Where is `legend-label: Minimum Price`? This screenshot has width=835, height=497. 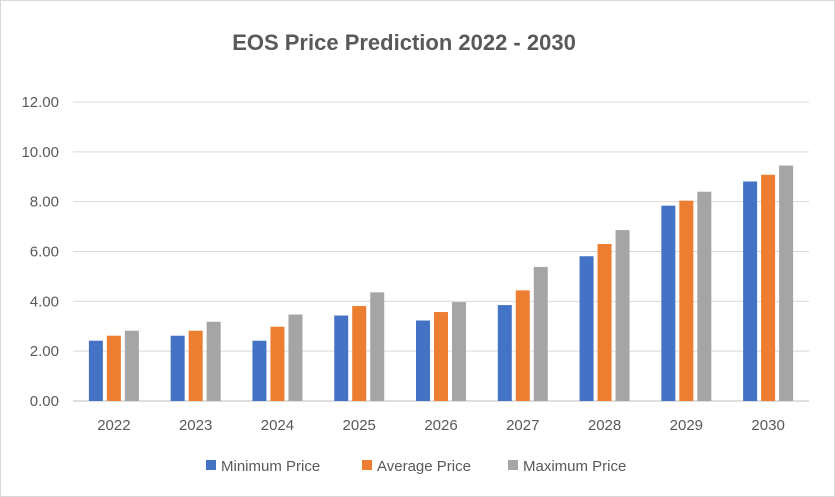
legend-label: Minimum Price is located at coordinates (270, 466).